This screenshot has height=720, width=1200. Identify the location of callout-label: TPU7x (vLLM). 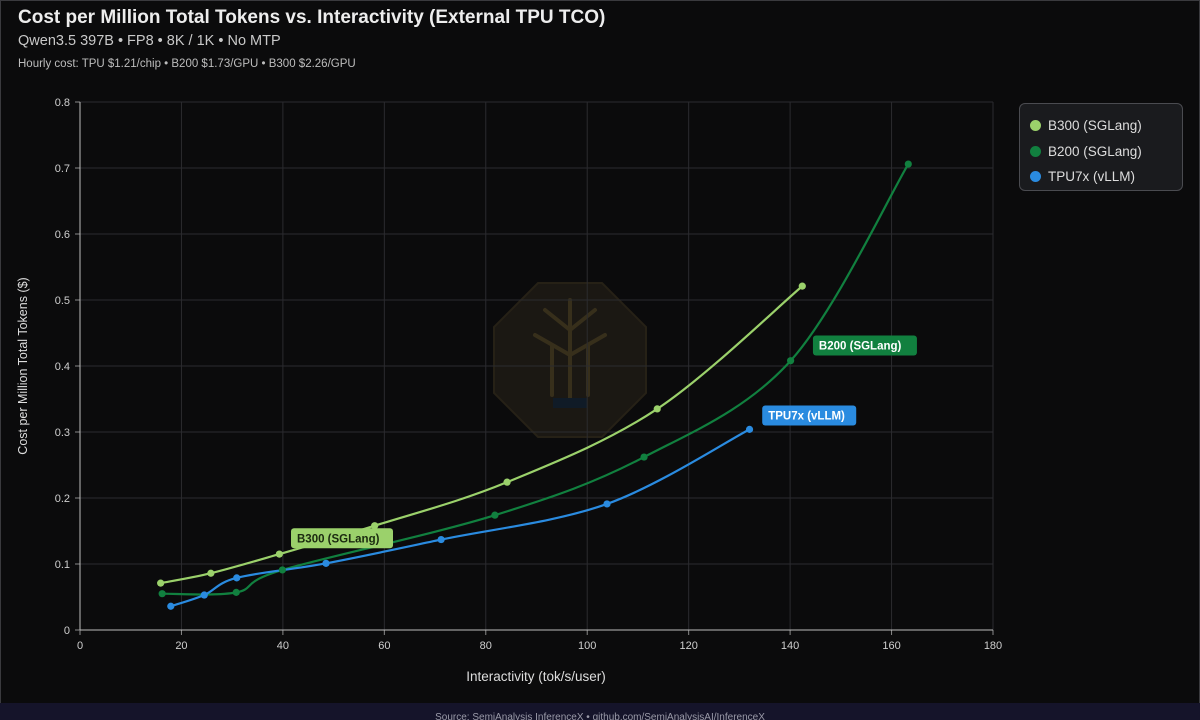
(806, 417).